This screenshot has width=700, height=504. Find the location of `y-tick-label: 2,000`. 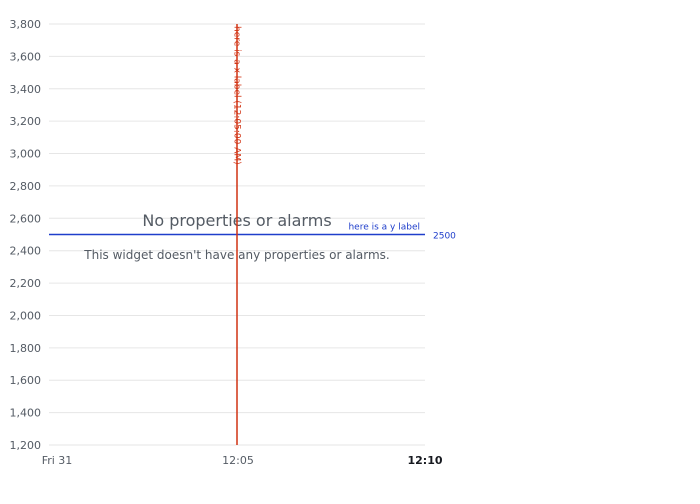

y-tick-label: 2,000 is located at coordinates (26, 315).